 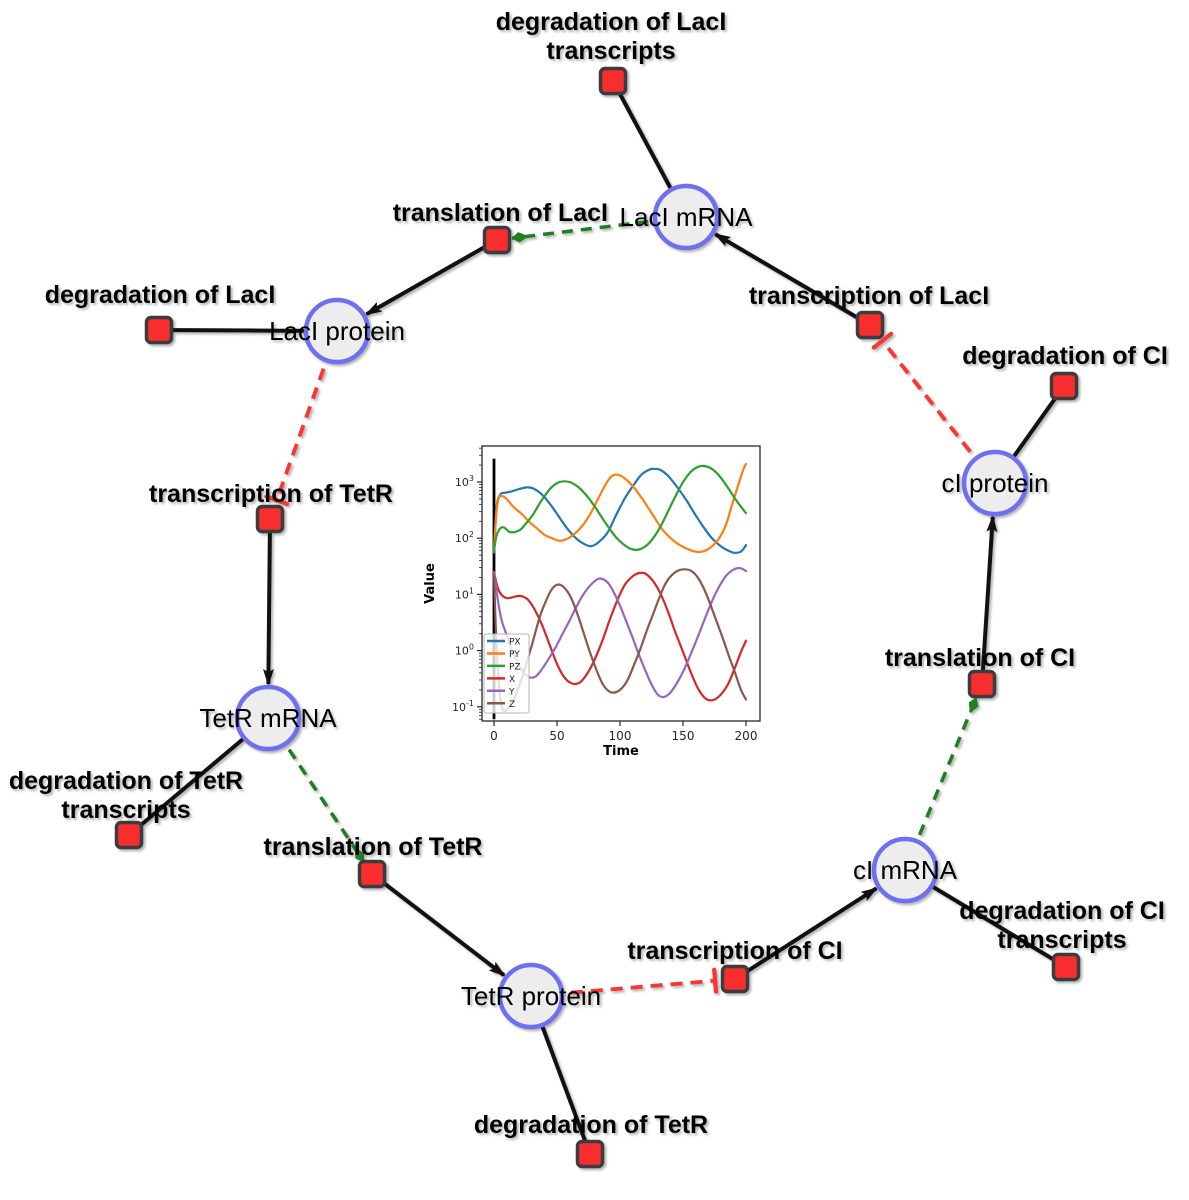 What do you see at coordinates (268, 602) in the screenshot?
I see `edge-product-txn_tetR-tetR_mRNA` at bounding box center [268, 602].